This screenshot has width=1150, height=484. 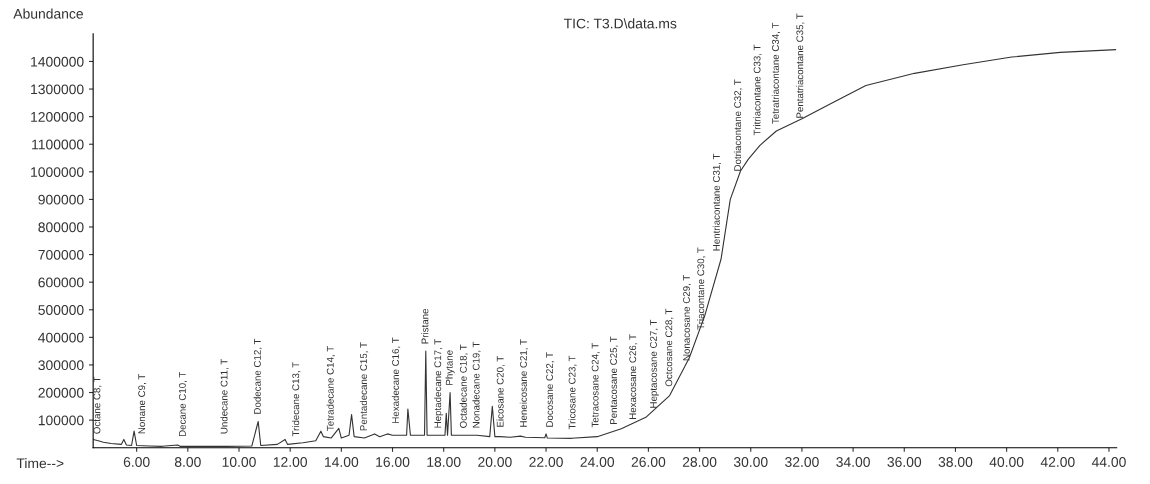 I want to click on y-tick-label: 1200000, so click(x=57, y=116).